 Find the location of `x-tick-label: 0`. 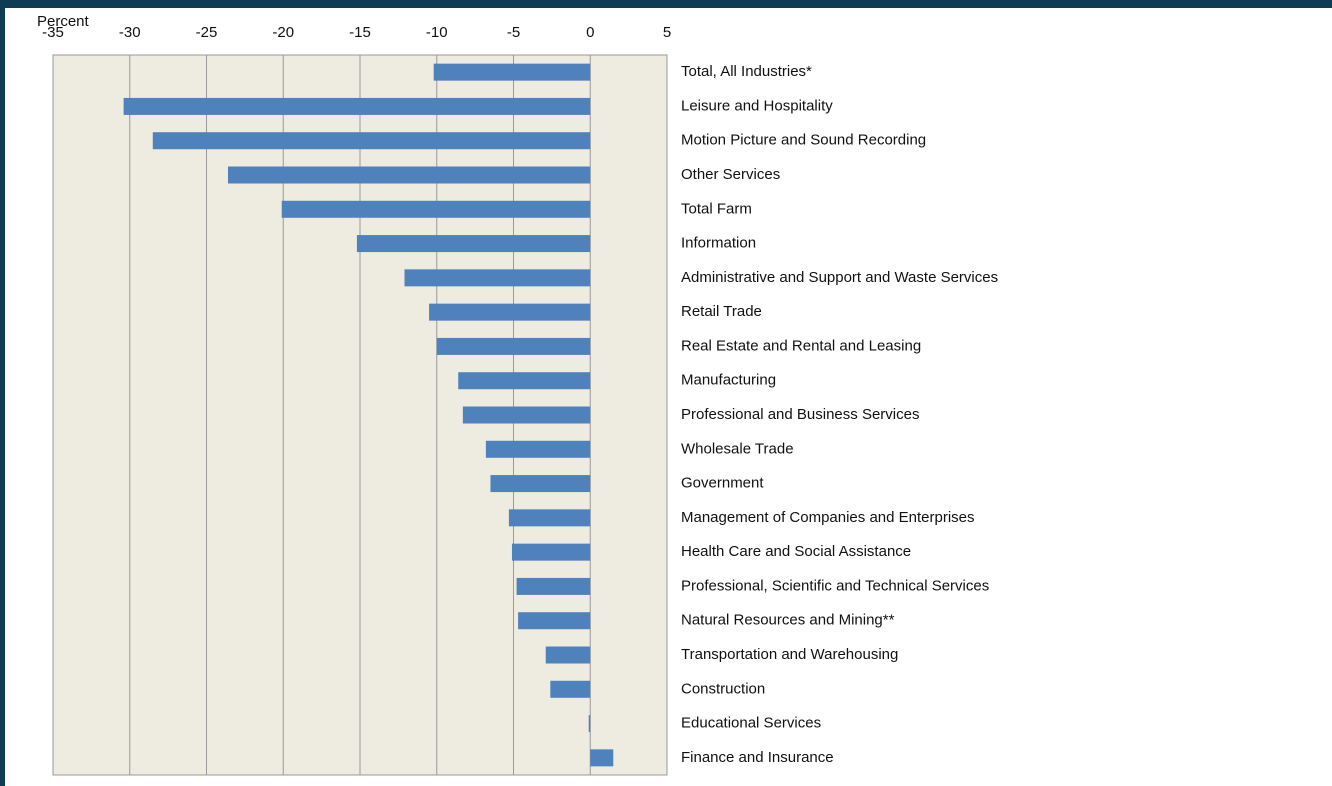

x-tick-label: 0 is located at coordinates (590, 32).